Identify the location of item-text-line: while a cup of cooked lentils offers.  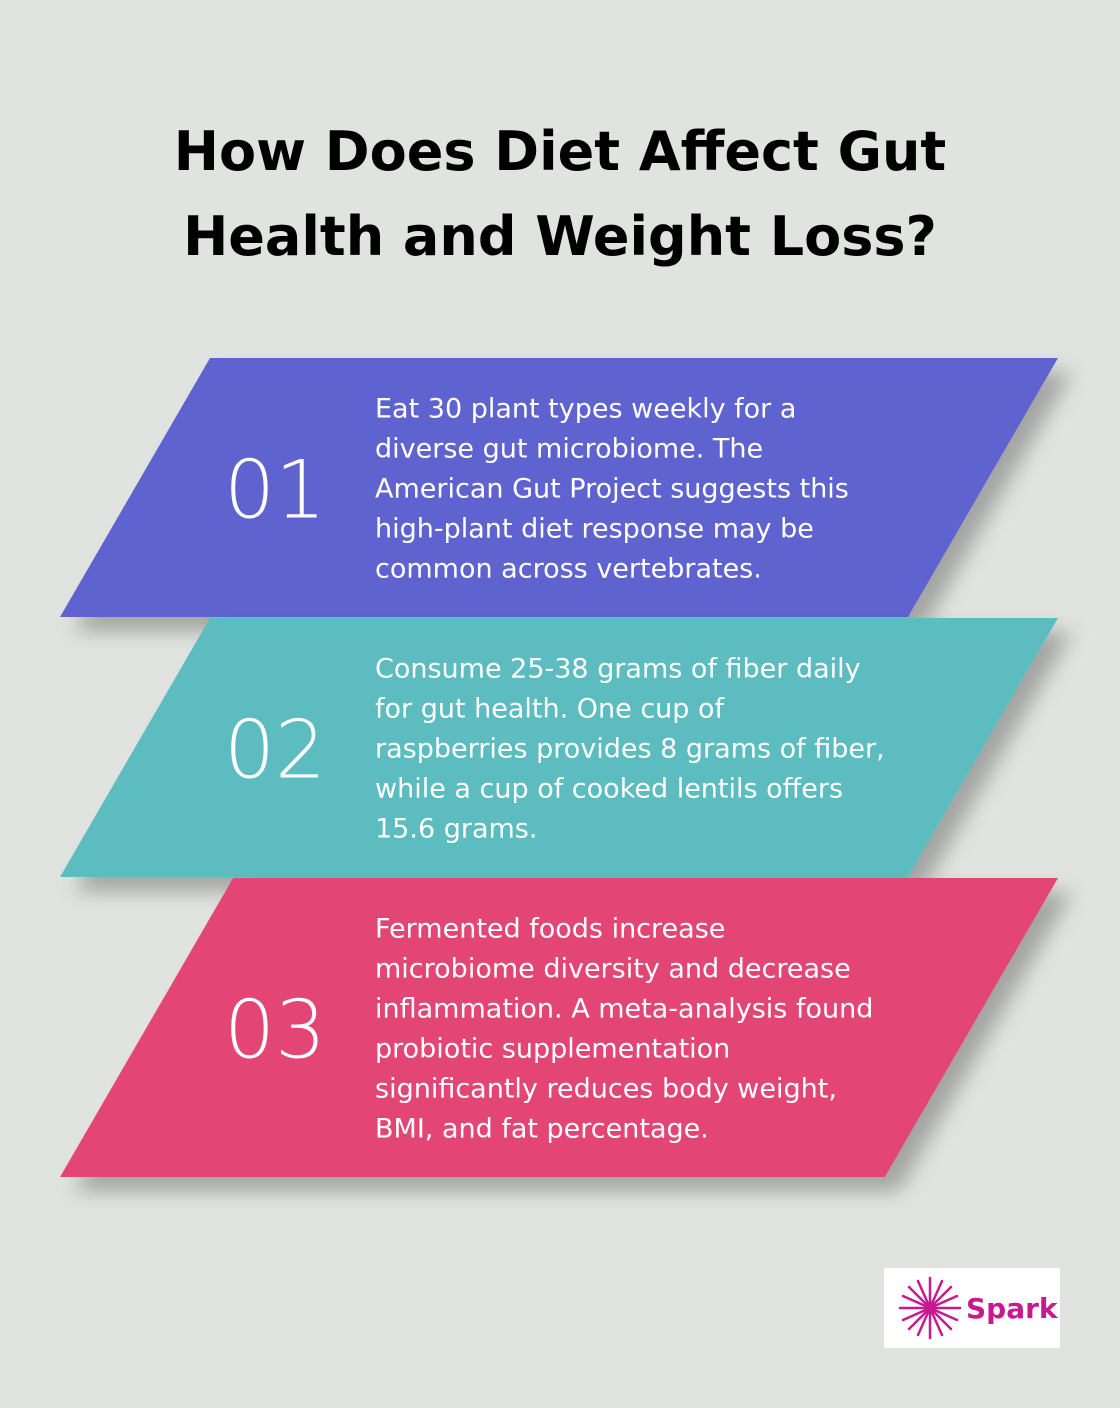
(609, 789).